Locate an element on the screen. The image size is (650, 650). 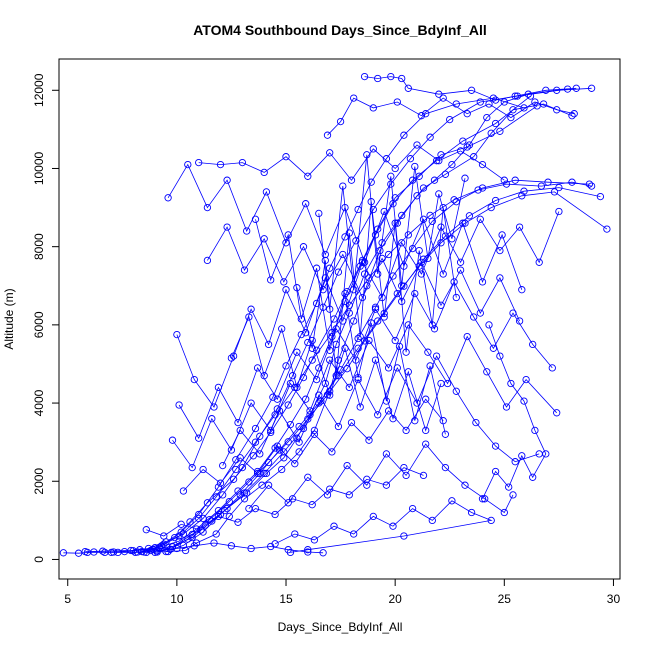
x-tick-label: 10 is located at coordinates (177, 599).